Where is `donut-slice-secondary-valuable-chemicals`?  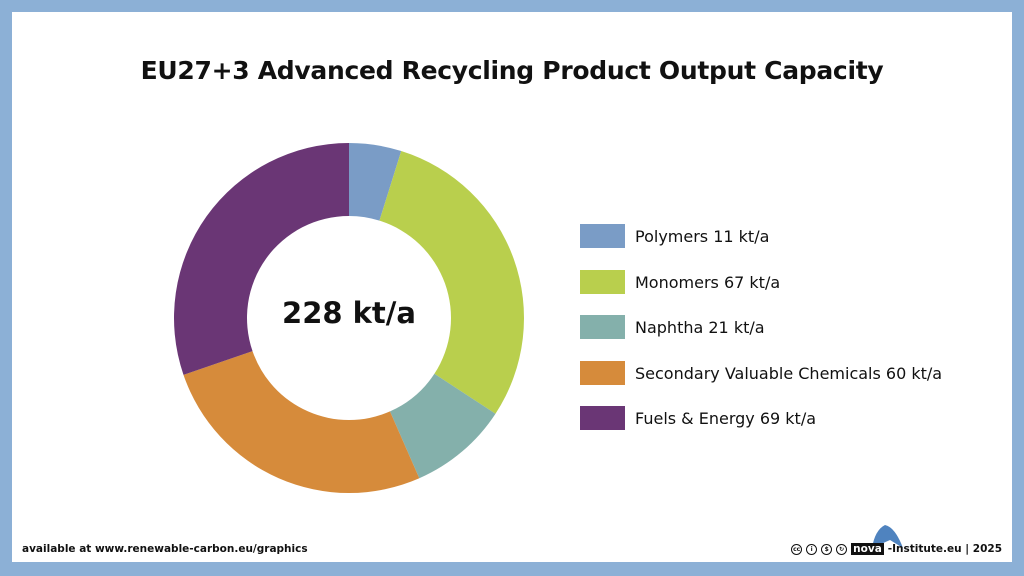
donut-slice-secondary-valuable-chemicals is located at coordinates (301, 422).